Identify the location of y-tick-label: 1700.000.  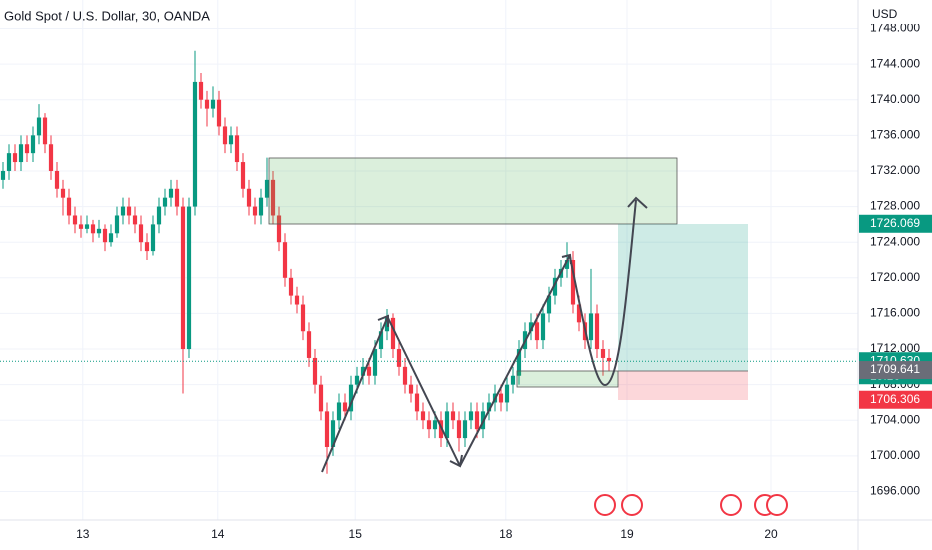
(895, 455).